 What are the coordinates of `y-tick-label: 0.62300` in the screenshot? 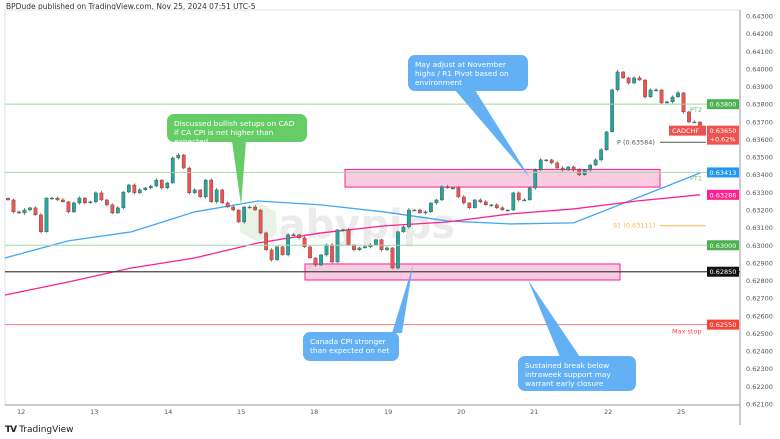 It's located at (759, 369).